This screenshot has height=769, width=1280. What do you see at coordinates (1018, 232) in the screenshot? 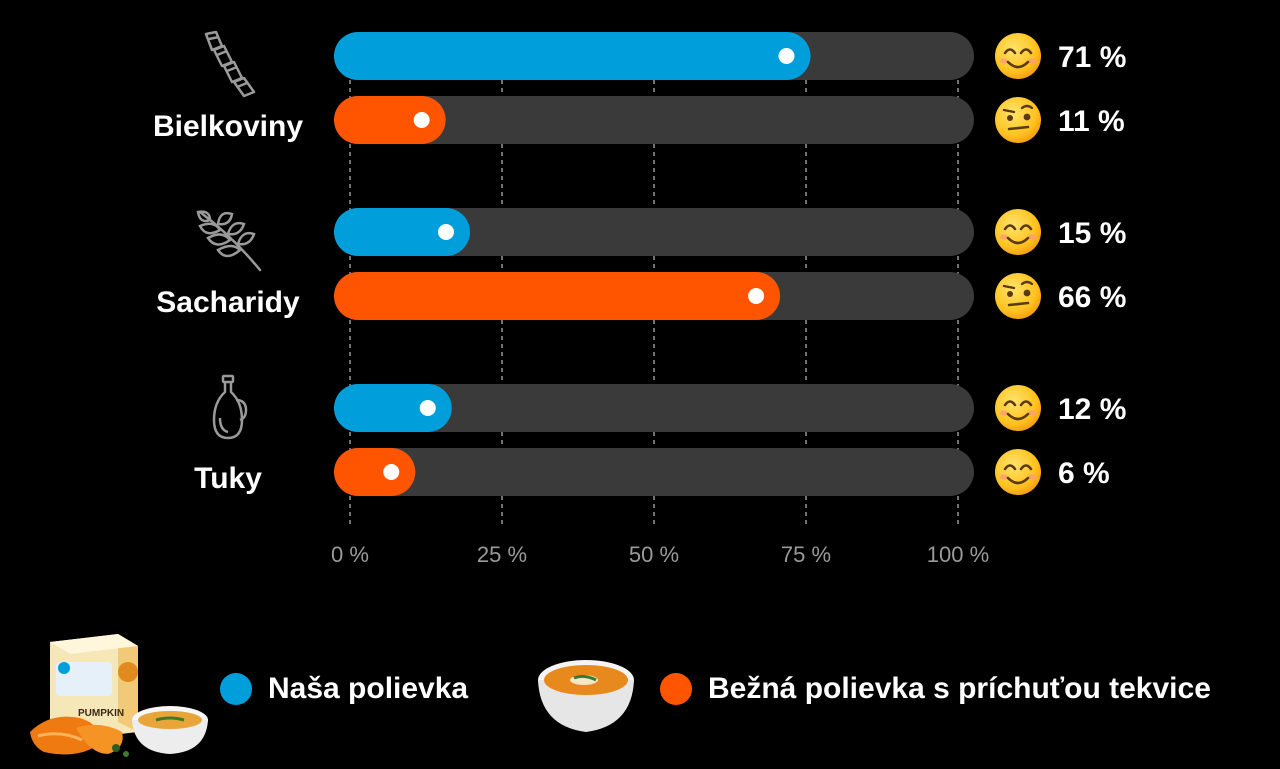
I see `smiling-face-sacharidy-nasa-polievka-icon` at bounding box center [1018, 232].